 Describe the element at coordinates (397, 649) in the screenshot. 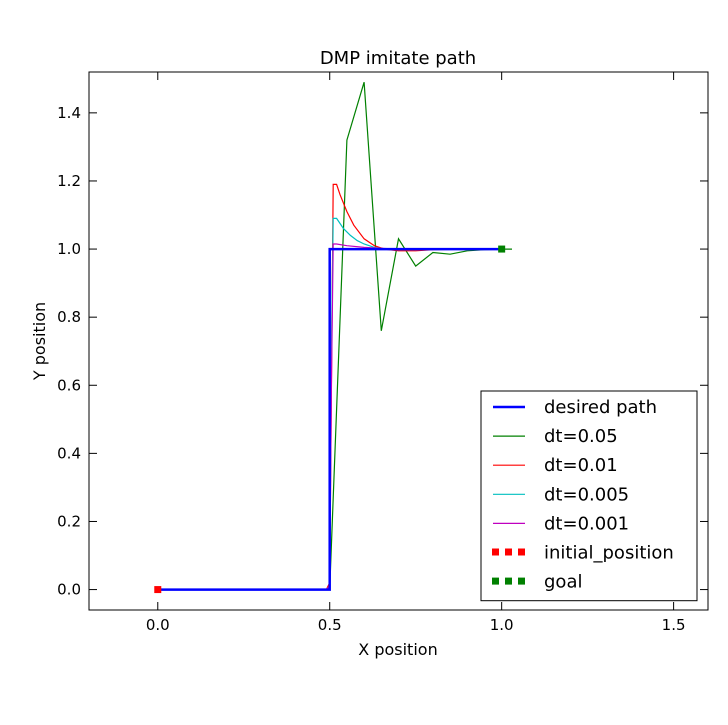

I see `x-axis-label: X position` at that location.